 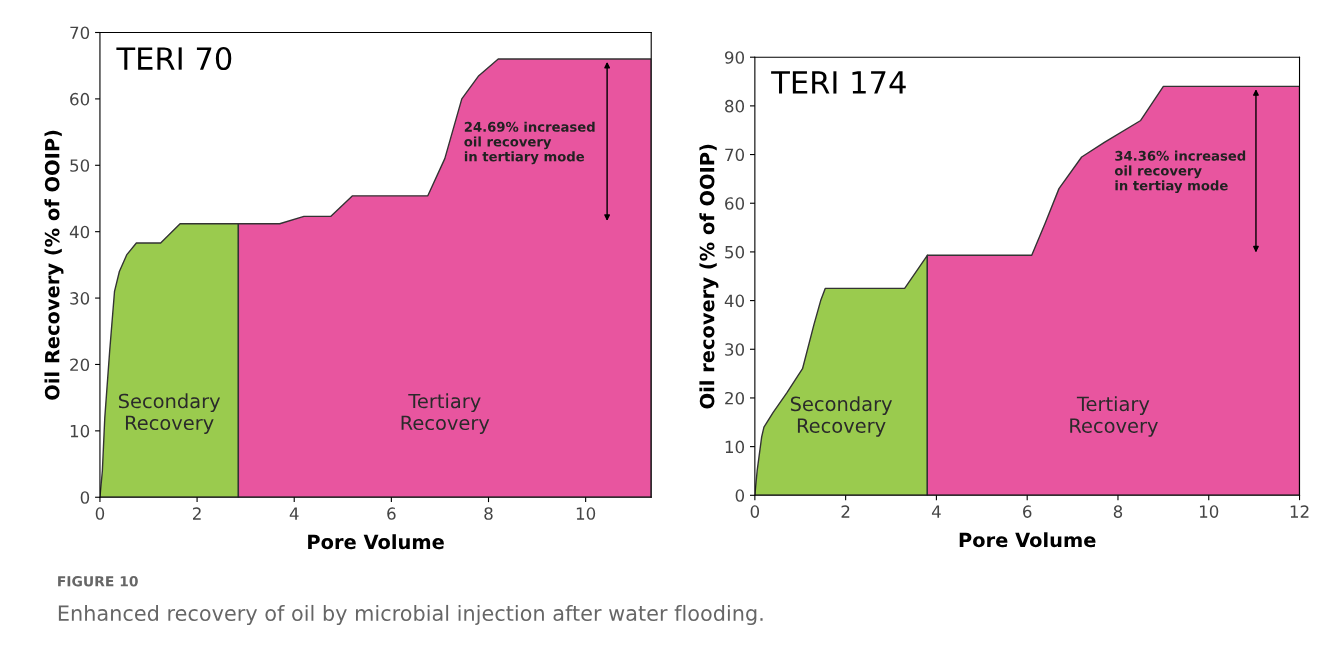 I want to click on y-axis-title: Oil Recovery (% of OOIP), so click(x=54, y=265).